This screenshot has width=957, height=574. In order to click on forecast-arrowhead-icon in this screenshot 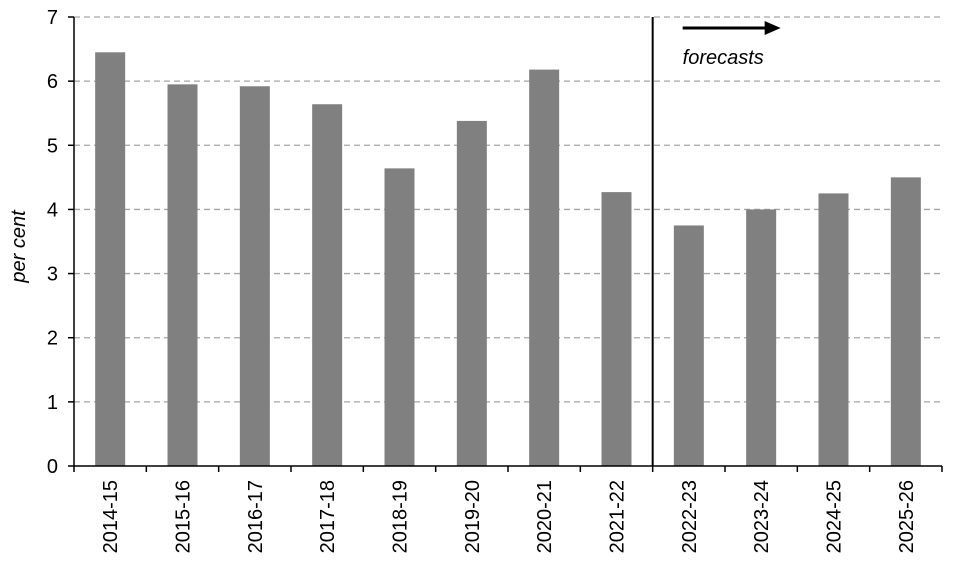, I will do `click(772, 28)`.